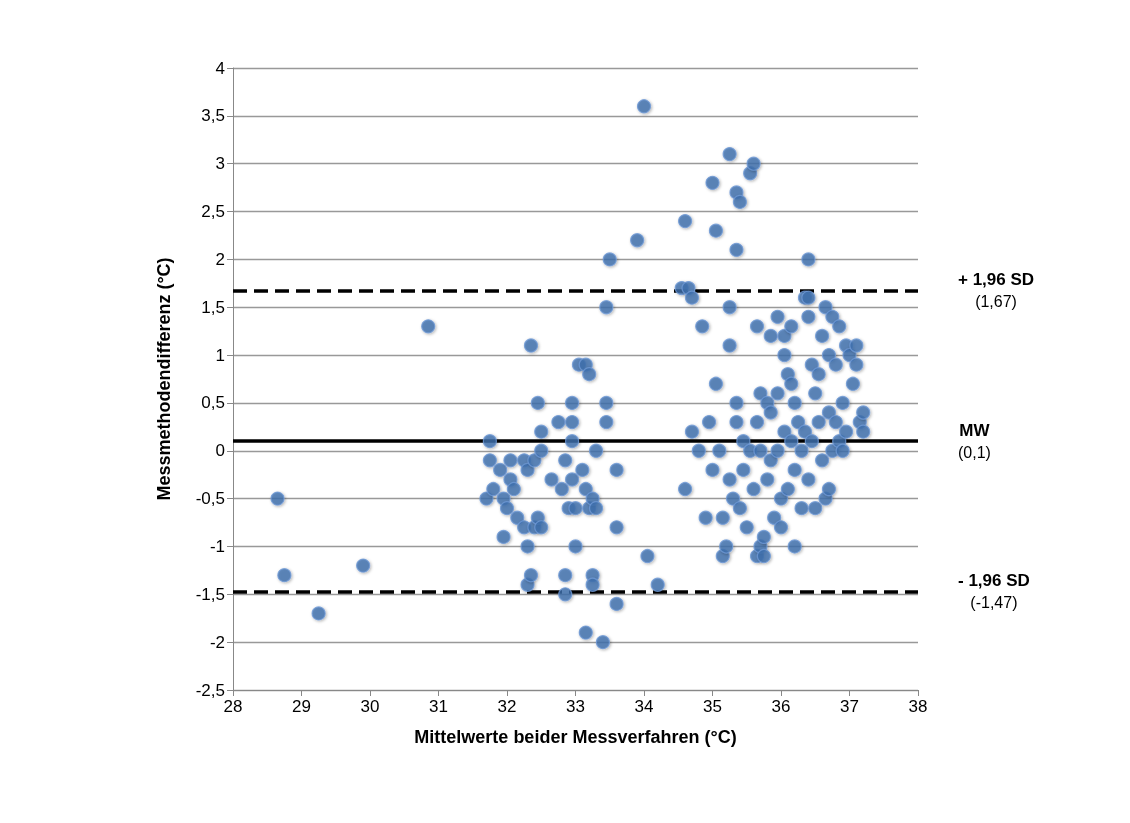 The width and height of the screenshot is (1130, 823). I want to click on x-axis-title: Mittelwerte beider Messverfahren (°C), so click(575, 737).